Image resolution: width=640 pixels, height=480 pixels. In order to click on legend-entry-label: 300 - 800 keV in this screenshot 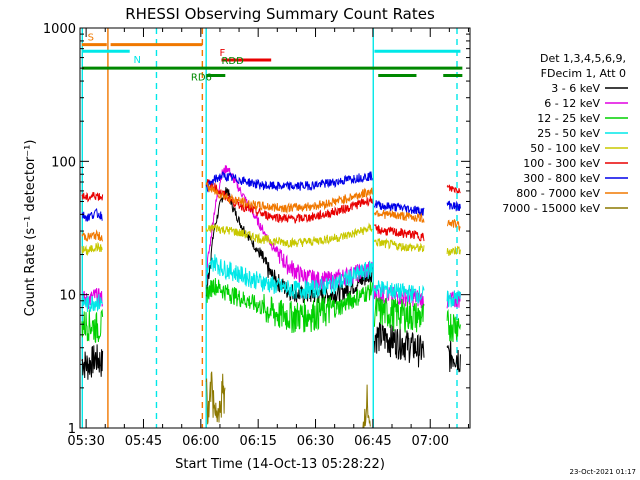, I will do `click(561, 178)`.